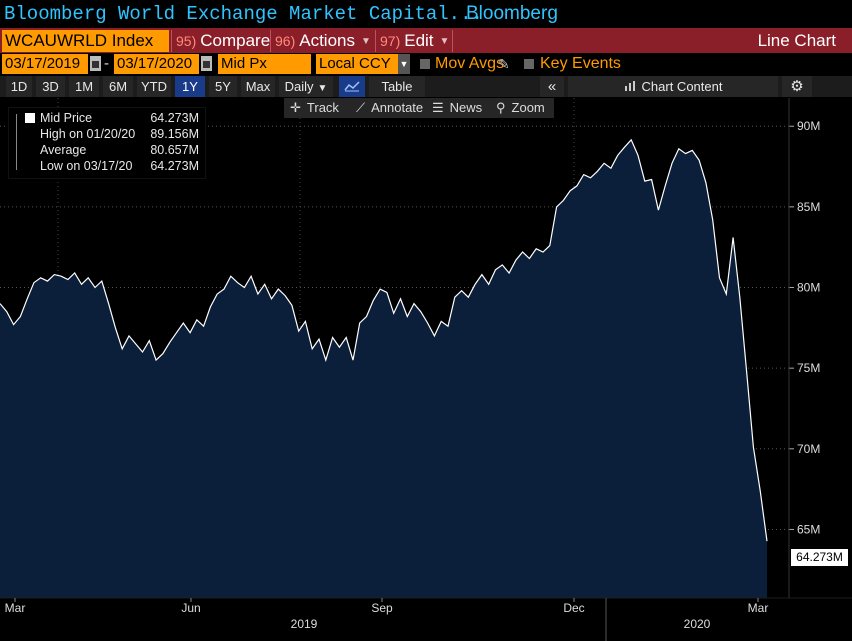  What do you see at coordinates (118, 86) in the screenshot?
I see `range-6m: 6M` at bounding box center [118, 86].